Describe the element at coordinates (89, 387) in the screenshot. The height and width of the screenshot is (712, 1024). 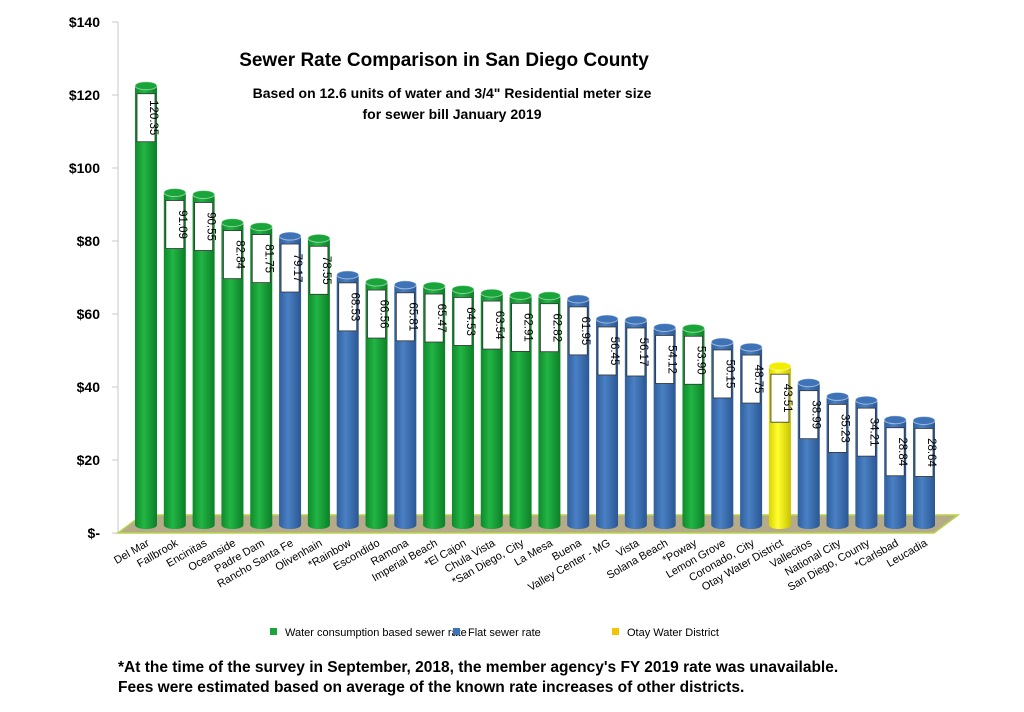
I see `y-tick-label: $40` at that location.